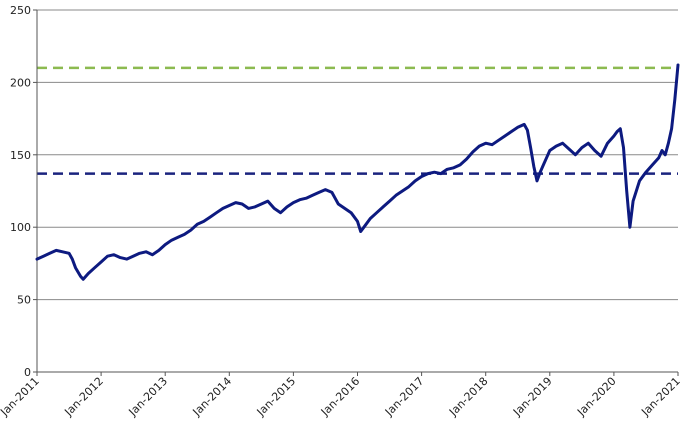 Image resolution: width=685 pixels, height=424 pixels. I want to click on x-tick-label: Jan-2014, so click(212, 397).